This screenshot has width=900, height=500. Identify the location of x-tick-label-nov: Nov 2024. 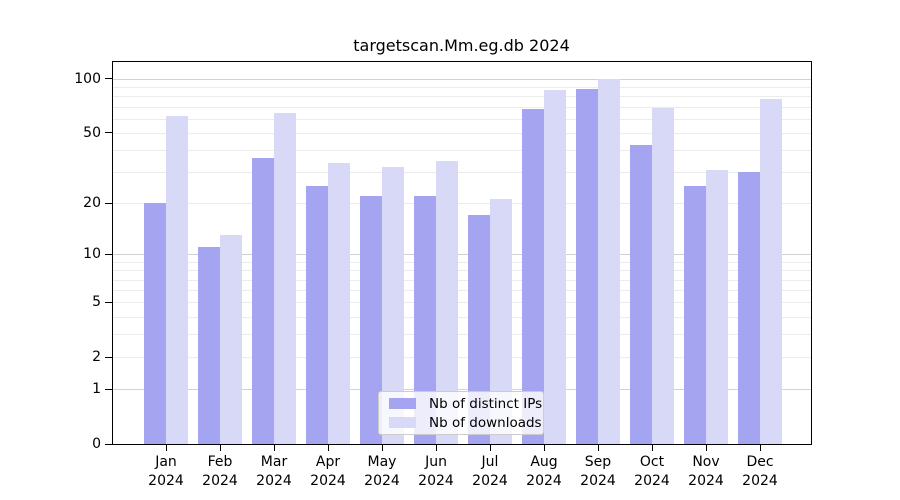
(706, 472).